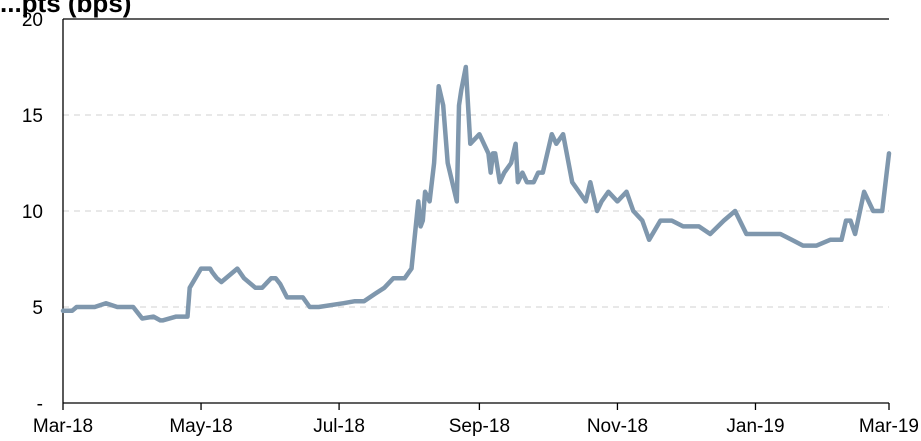  I want to click on x-tick-label: Jan-19, so click(755, 426).